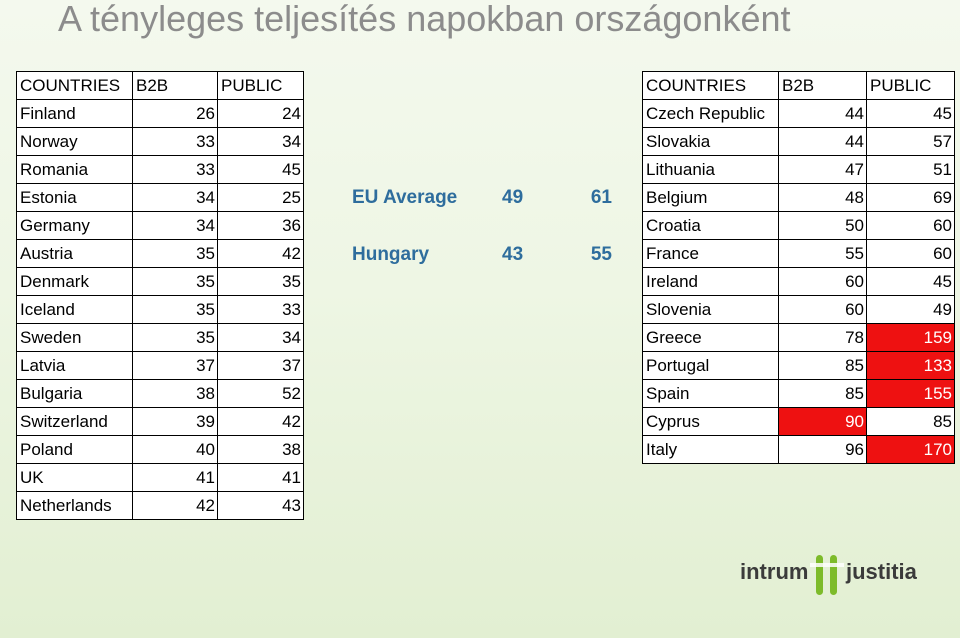 This screenshot has height=638, width=960. What do you see at coordinates (710, 281) in the screenshot?
I see `country-cell: Ireland` at bounding box center [710, 281].